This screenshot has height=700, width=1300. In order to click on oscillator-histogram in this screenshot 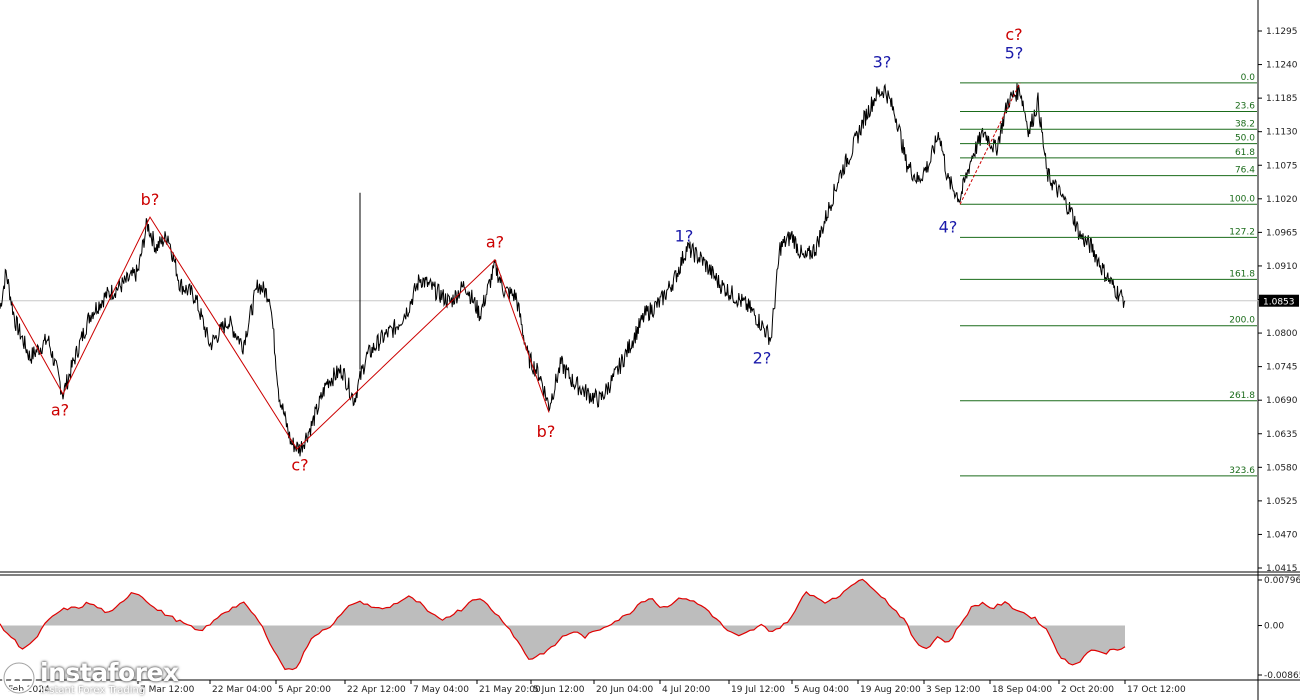, I will do `click(562, 624)`.